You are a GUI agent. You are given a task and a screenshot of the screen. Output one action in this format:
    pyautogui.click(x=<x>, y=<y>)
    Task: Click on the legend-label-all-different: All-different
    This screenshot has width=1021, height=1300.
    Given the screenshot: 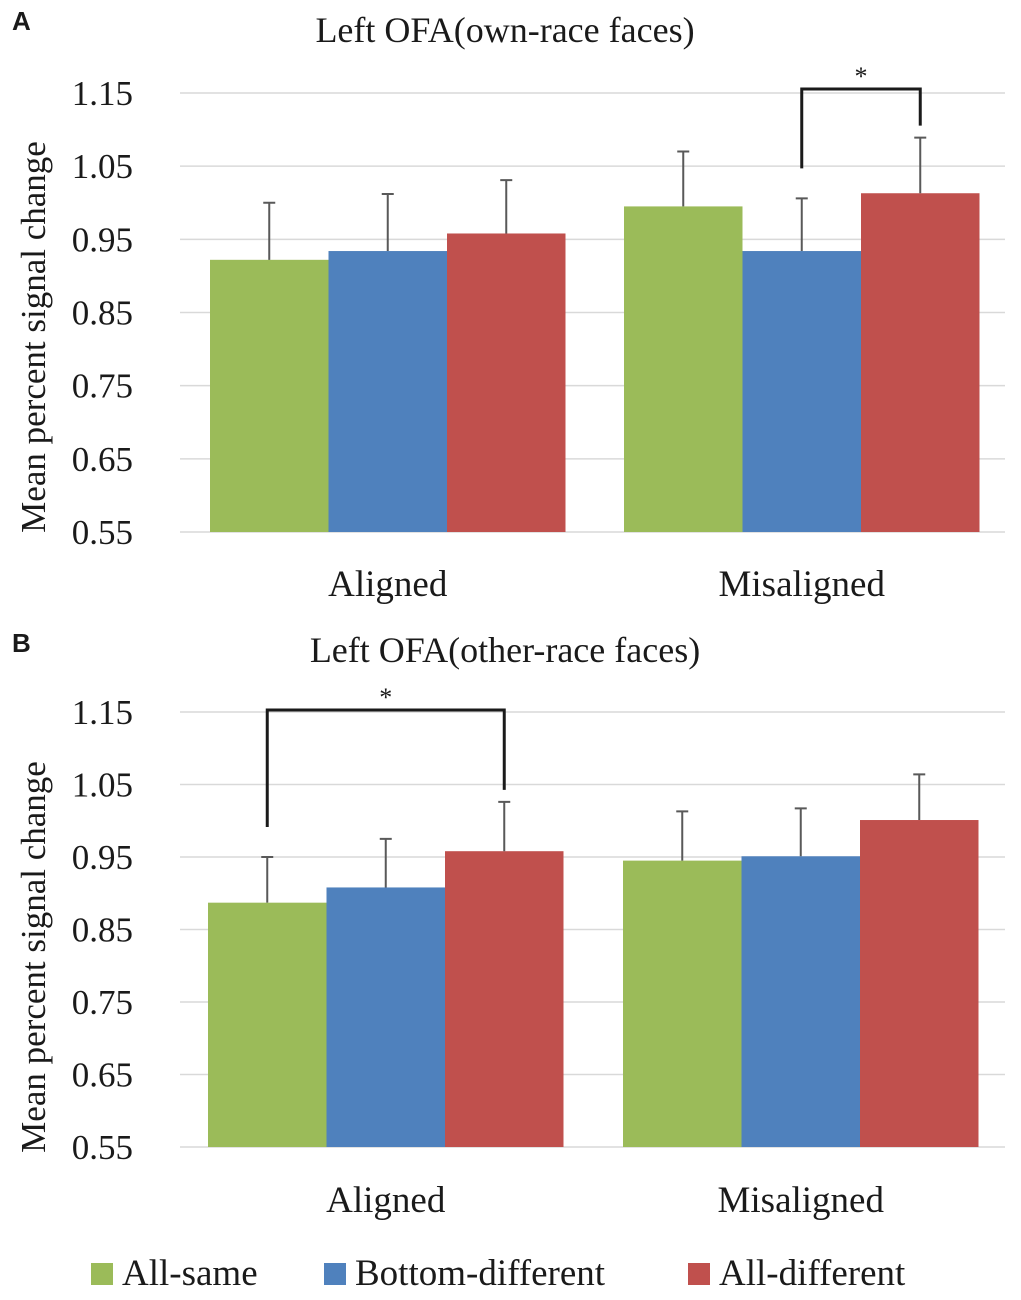 What is the action you would take?
    pyautogui.click(x=812, y=1273)
    